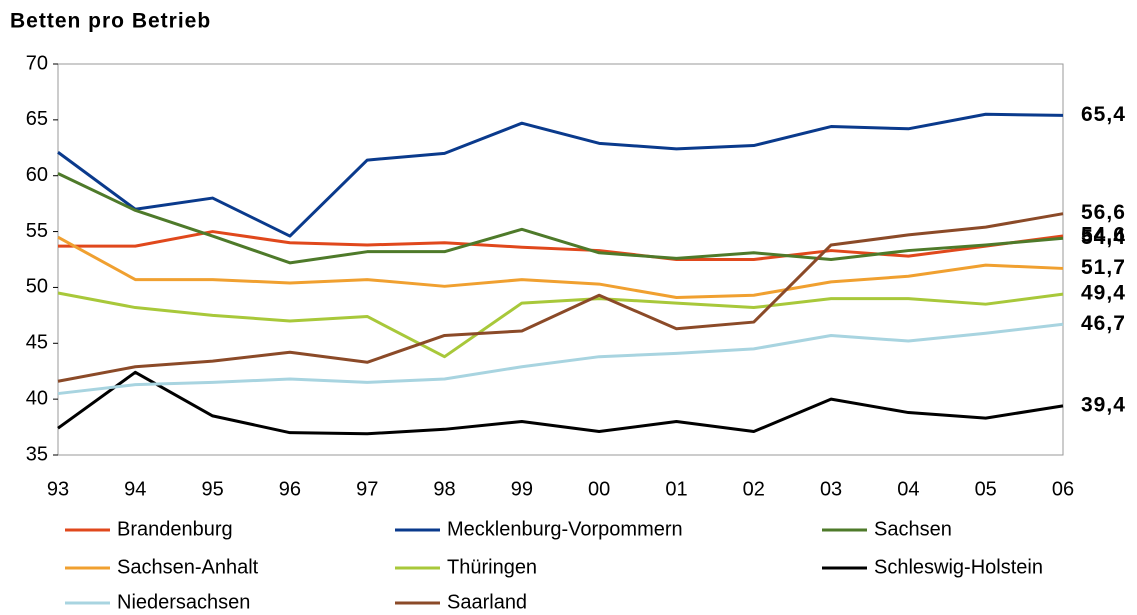 Image resolution: width=1137 pixels, height=615 pixels. I want to click on x-tick-label: 00, so click(599, 489).